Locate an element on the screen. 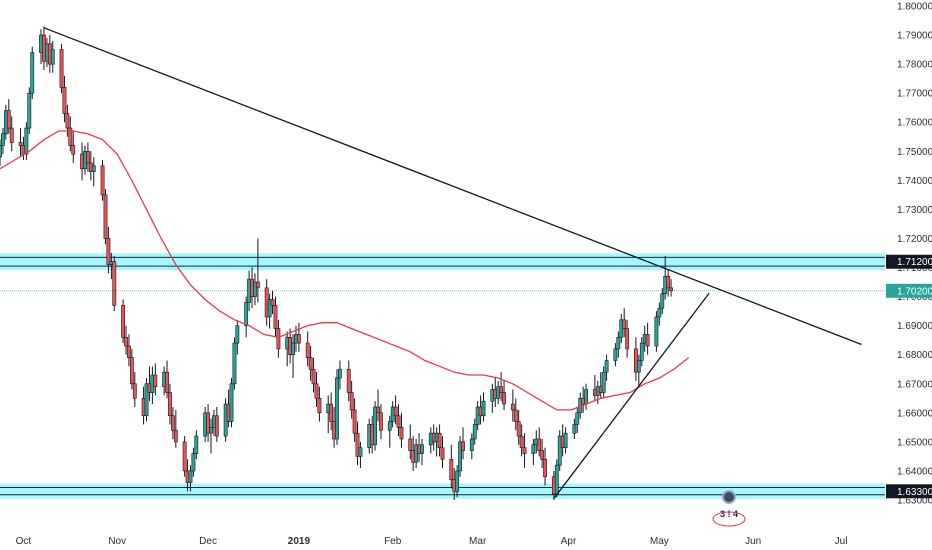 The image size is (932, 550). price-tick-label: 1.74000 is located at coordinates (914, 181).